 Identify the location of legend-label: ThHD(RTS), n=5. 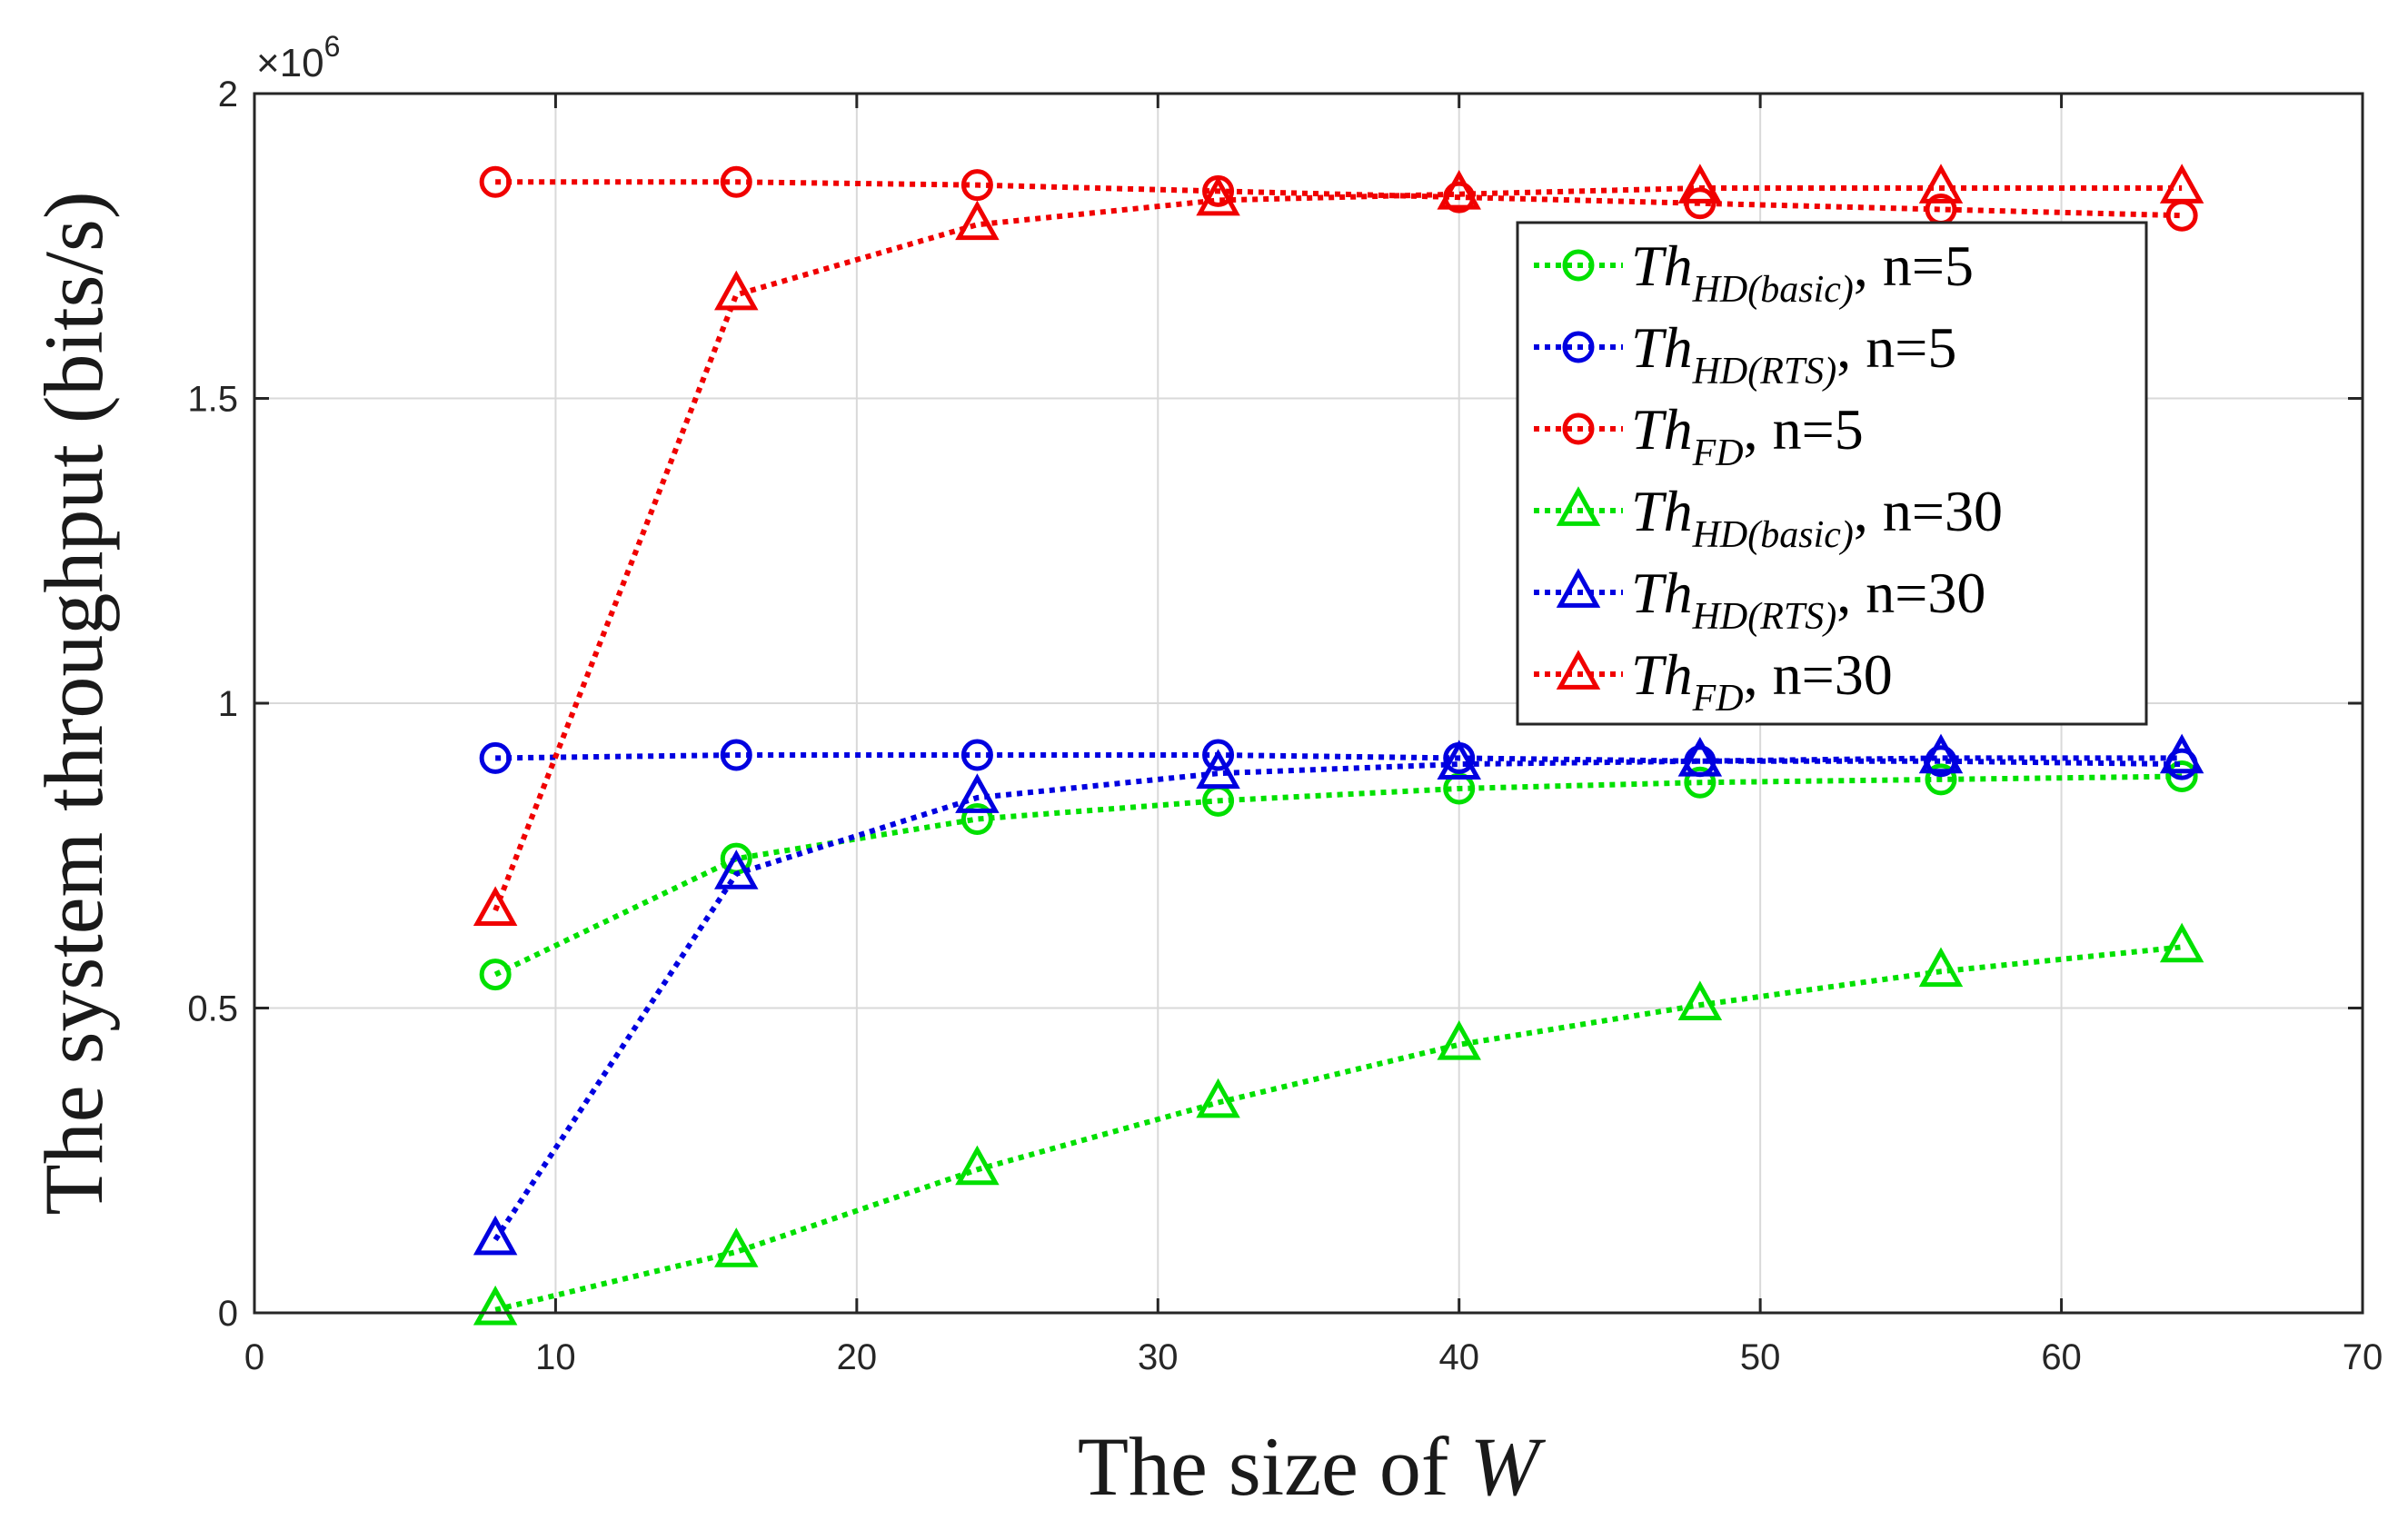
(1794, 354).